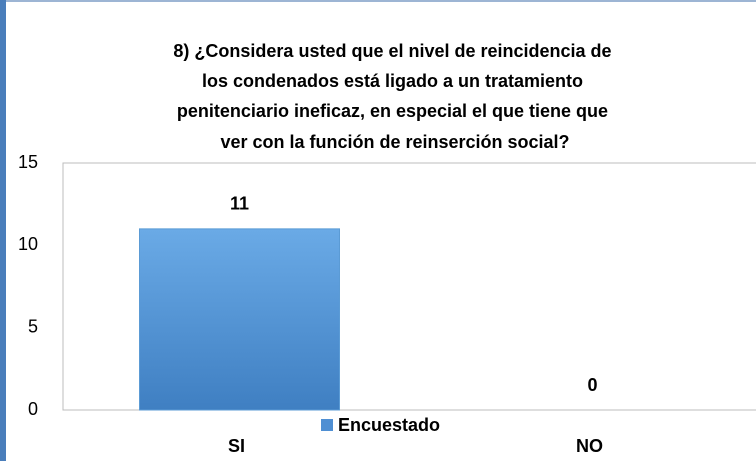 The image size is (756, 461). Describe the element at coordinates (389, 425) in the screenshot. I see `legend-label: Encuestado` at that location.